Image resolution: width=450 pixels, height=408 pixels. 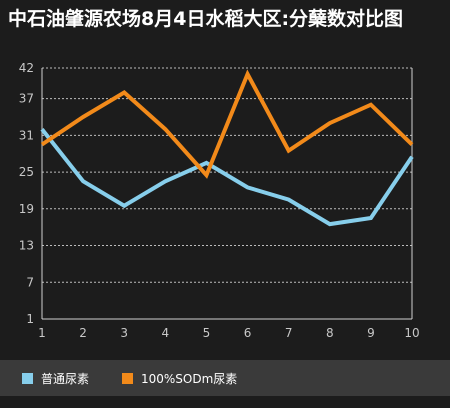 I want to click on legend-item: 100%SODm尿素, so click(x=179, y=378).